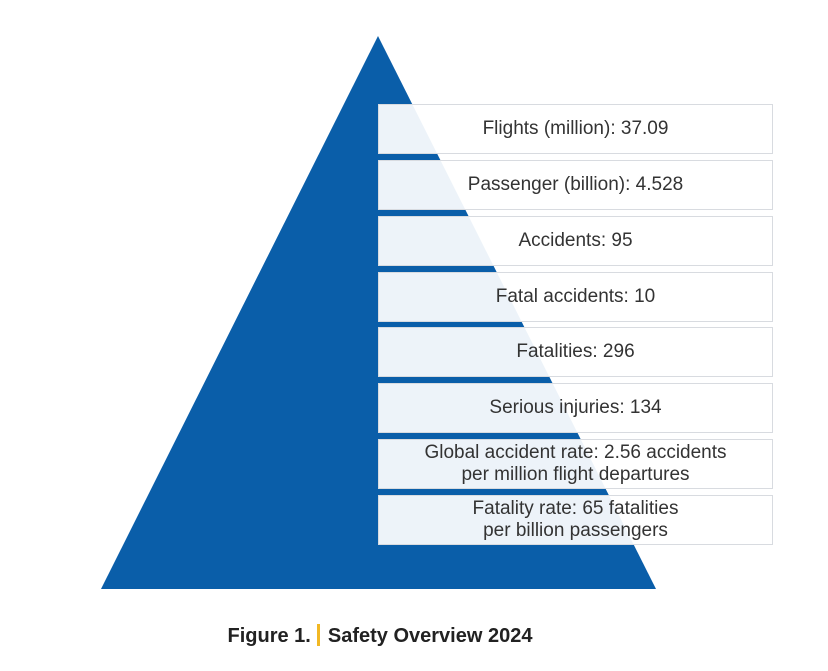 This screenshot has width=828, height=671. I want to click on figure-caption: Figure 1. Safety Overview 2024, so click(380, 636).